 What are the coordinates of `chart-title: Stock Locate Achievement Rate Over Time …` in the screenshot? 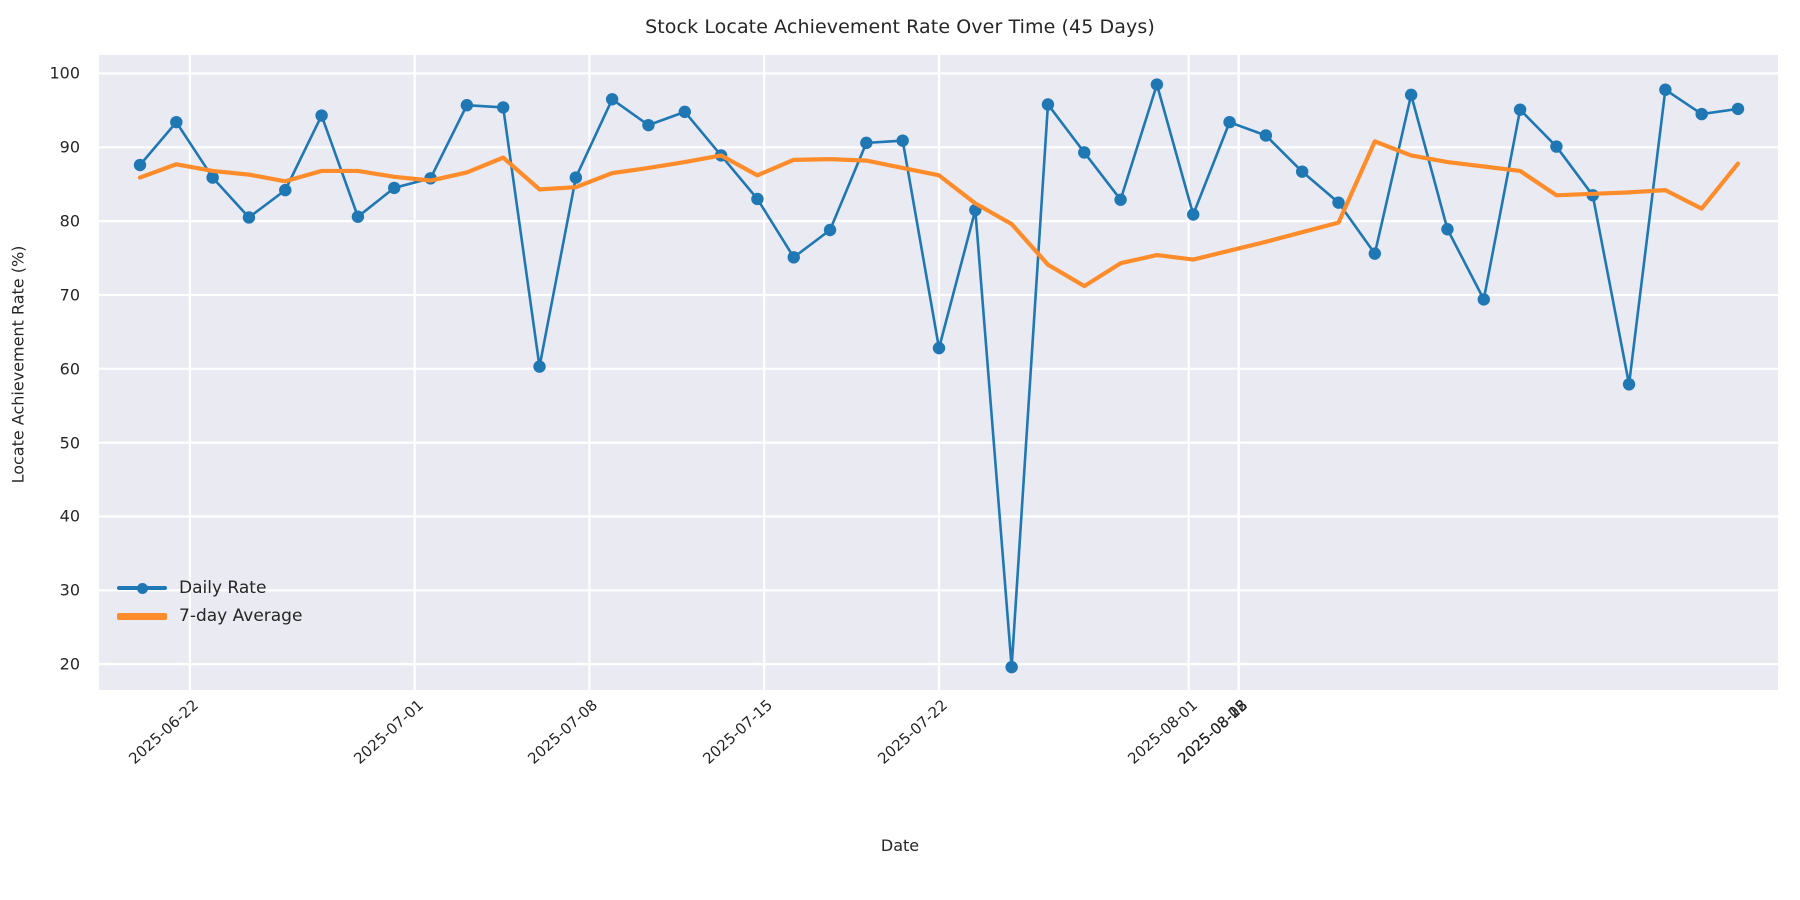 It's located at (900, 27).